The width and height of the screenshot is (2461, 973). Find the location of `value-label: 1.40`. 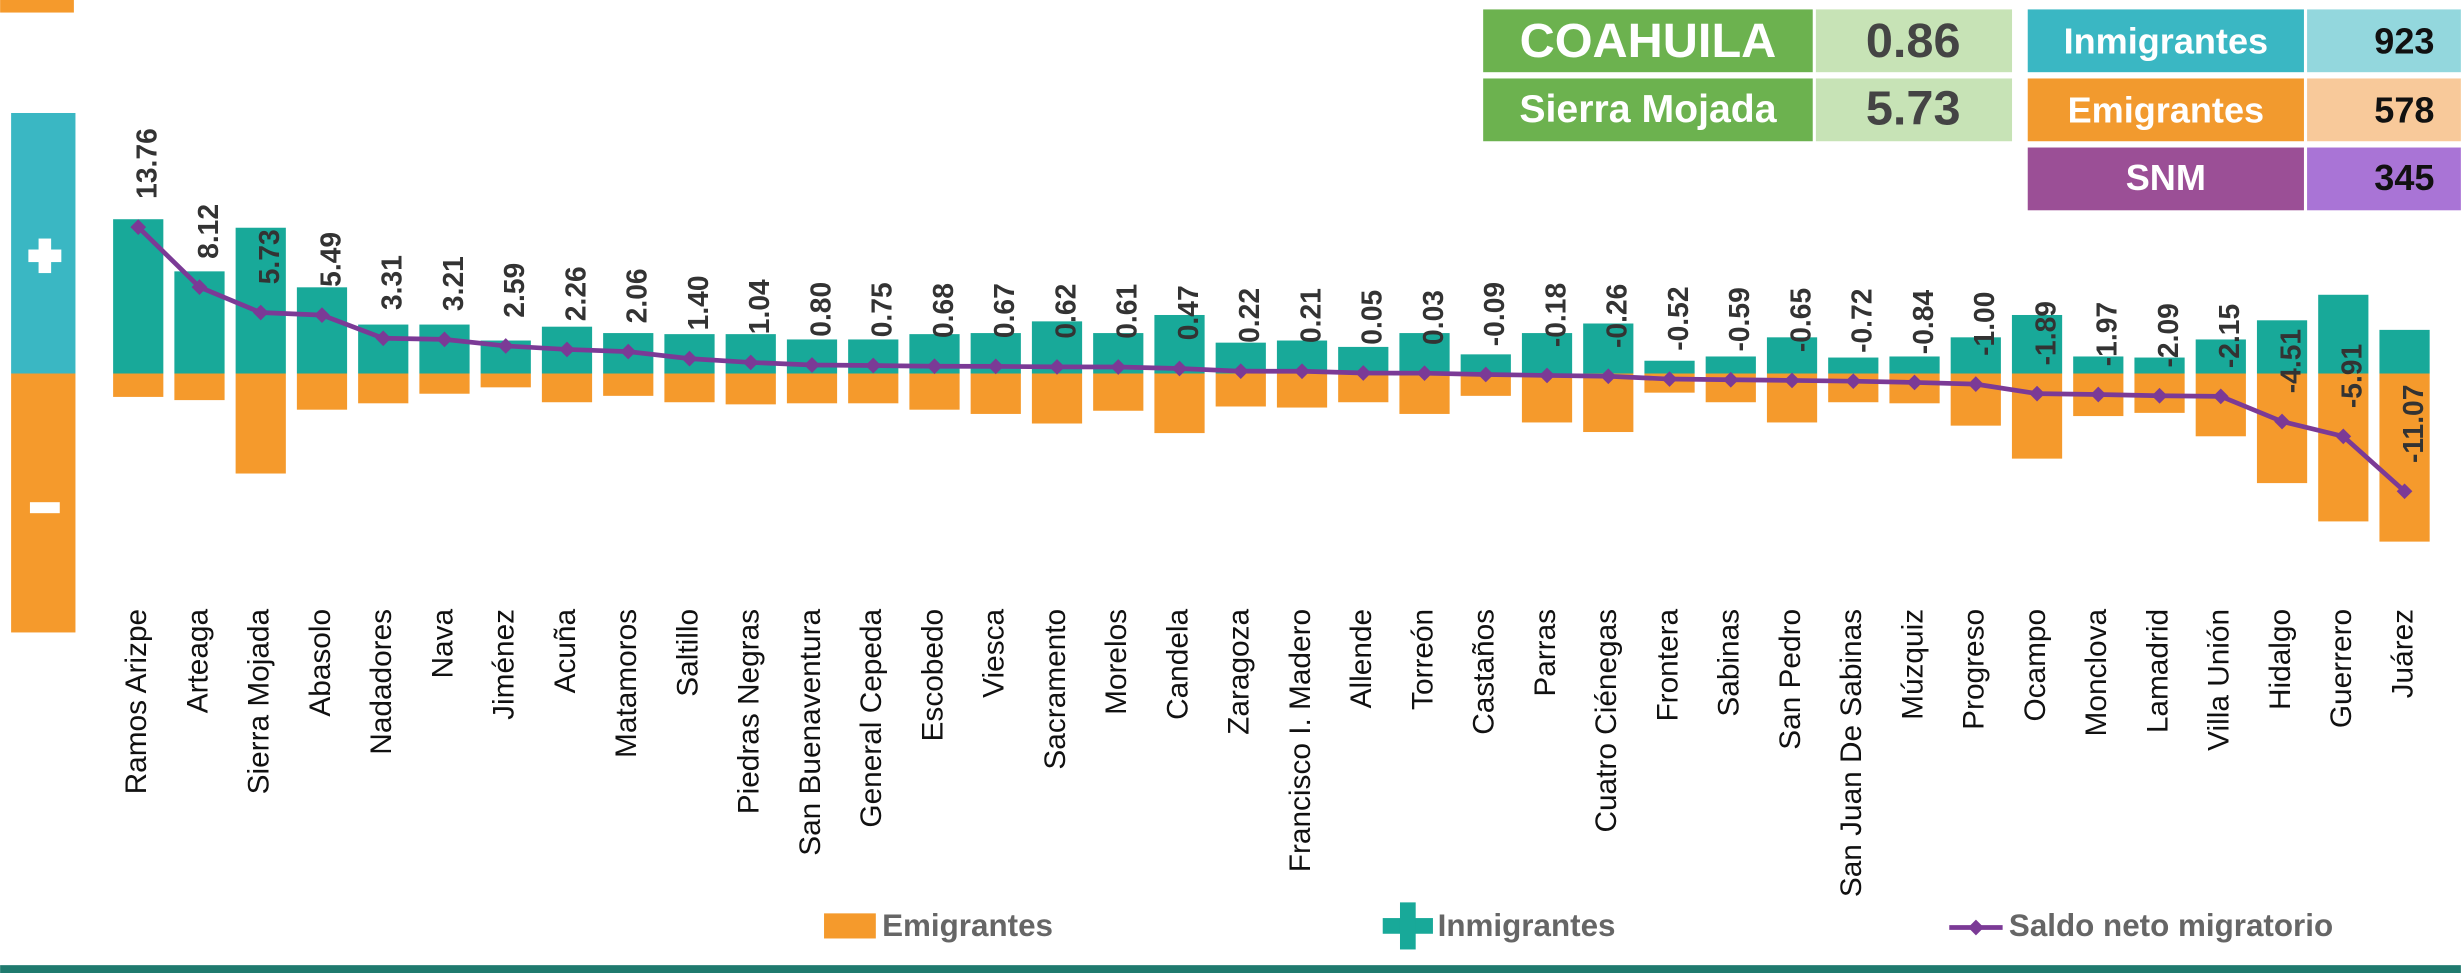

value-label: 1.40 is located at coordinates (698, 302).